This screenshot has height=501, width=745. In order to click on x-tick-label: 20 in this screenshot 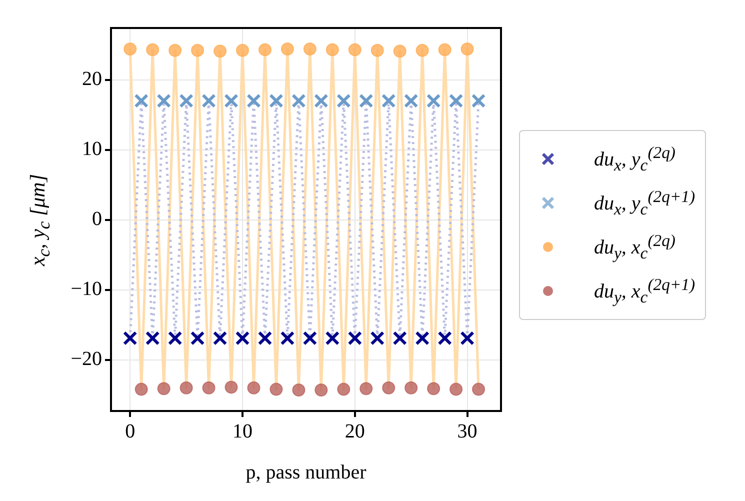, I will do `click(354, 431)`.